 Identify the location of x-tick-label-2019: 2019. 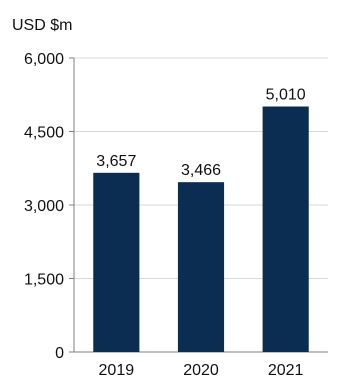
(117, 370).